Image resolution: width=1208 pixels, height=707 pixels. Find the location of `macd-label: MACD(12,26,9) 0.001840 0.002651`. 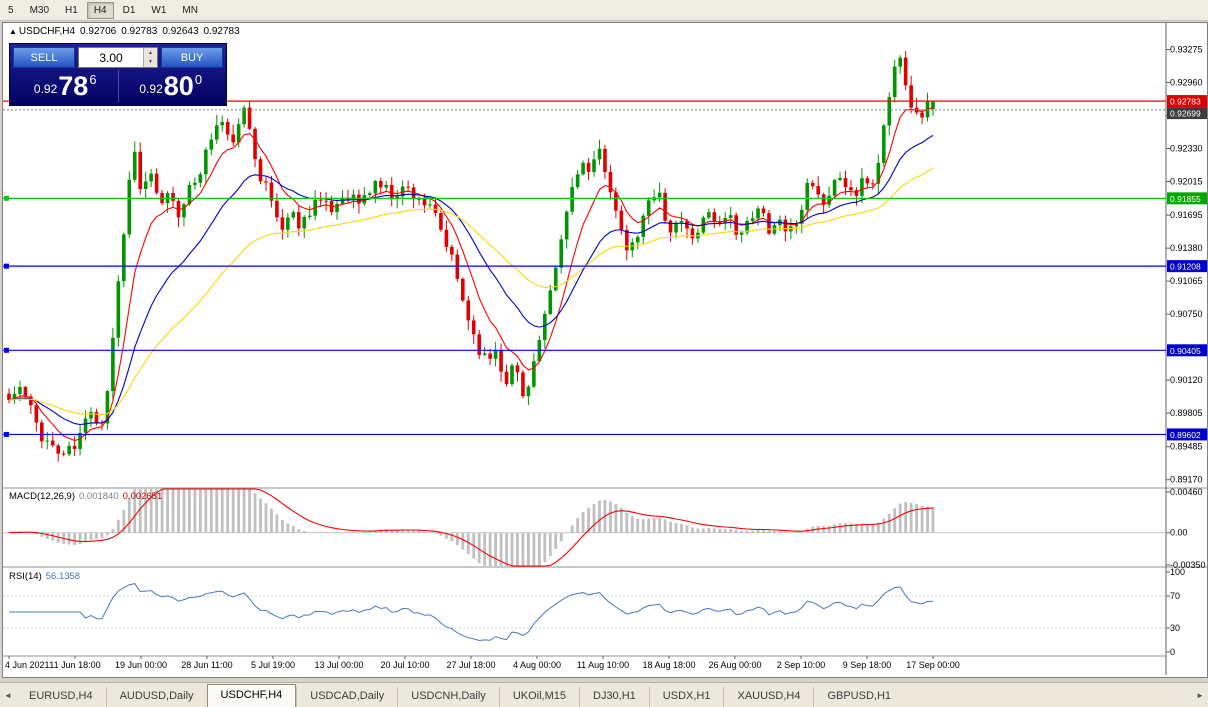

macd-label: MACD(12,26,9) 0.001840 0.002651 is located at coordinates (87, 496).